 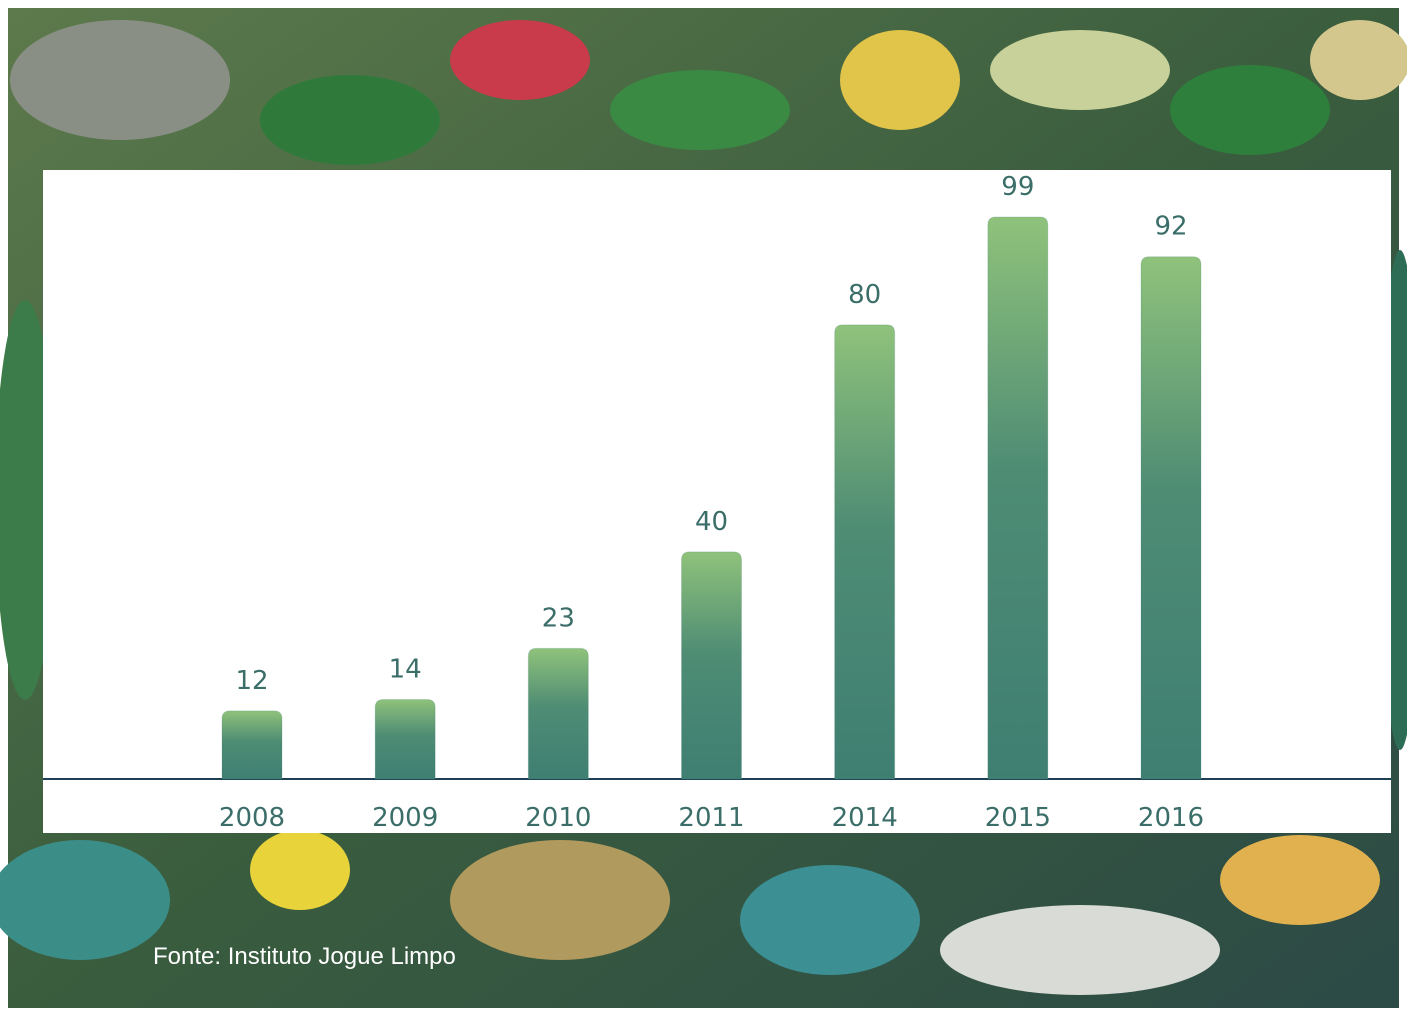 I want to click on value-label: 99, so click(x=1017, y=187).